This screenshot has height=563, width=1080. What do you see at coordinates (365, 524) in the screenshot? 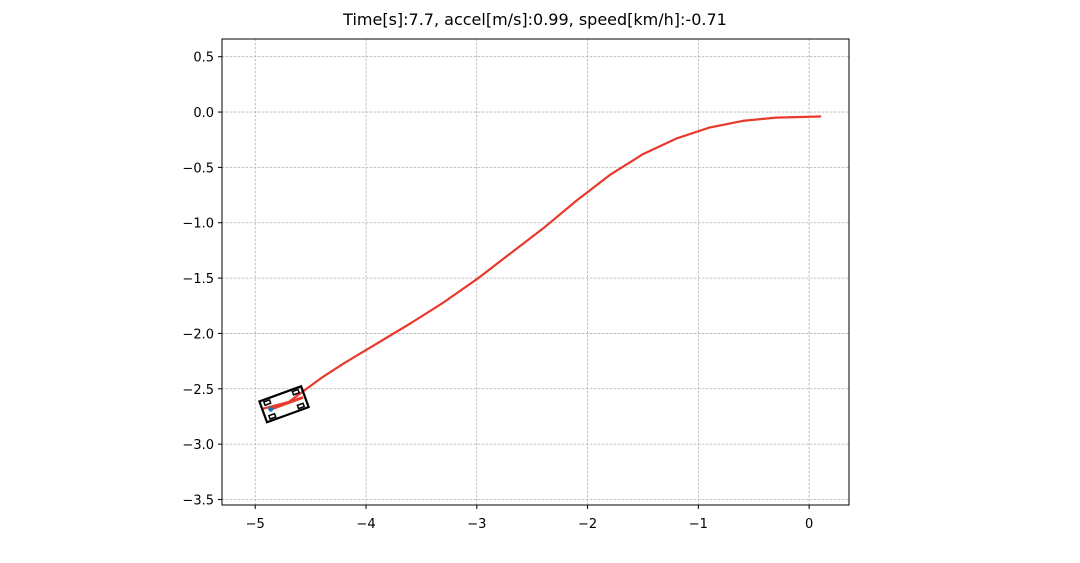
I see `x-tick-label: −4` at bounding box center [365, 524].